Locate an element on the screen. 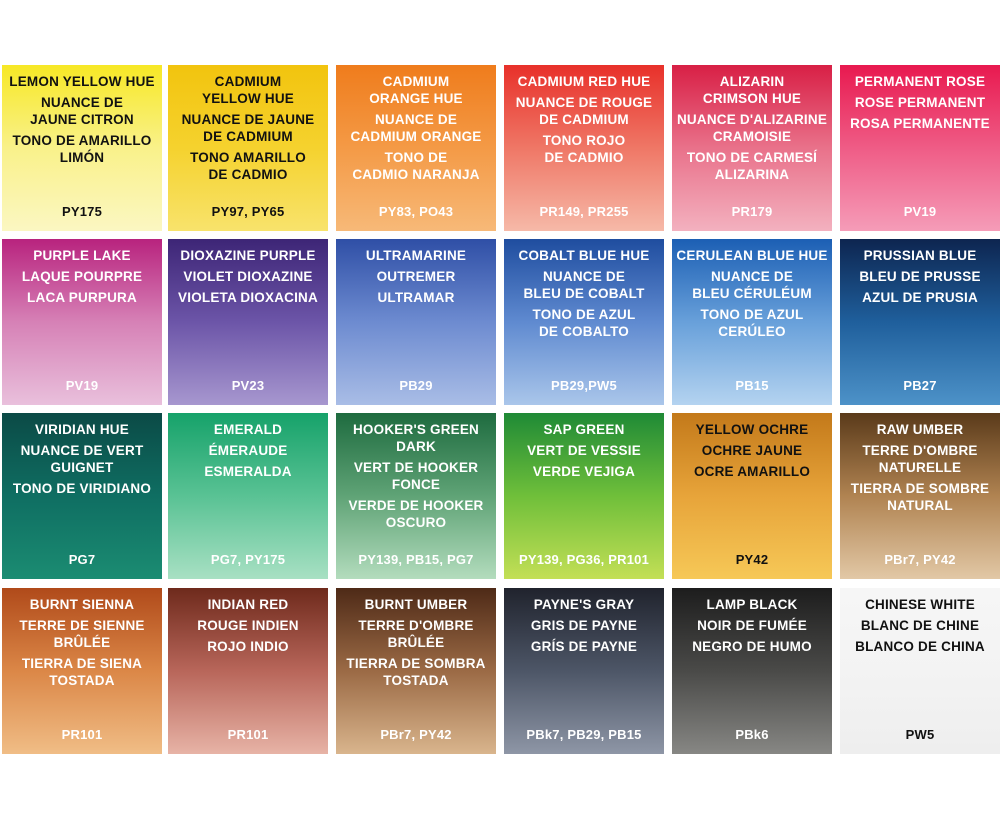 This screenshot has height=820, width=1000. pigment-code: PR149, PR255 is located at coordinates (584, 211).